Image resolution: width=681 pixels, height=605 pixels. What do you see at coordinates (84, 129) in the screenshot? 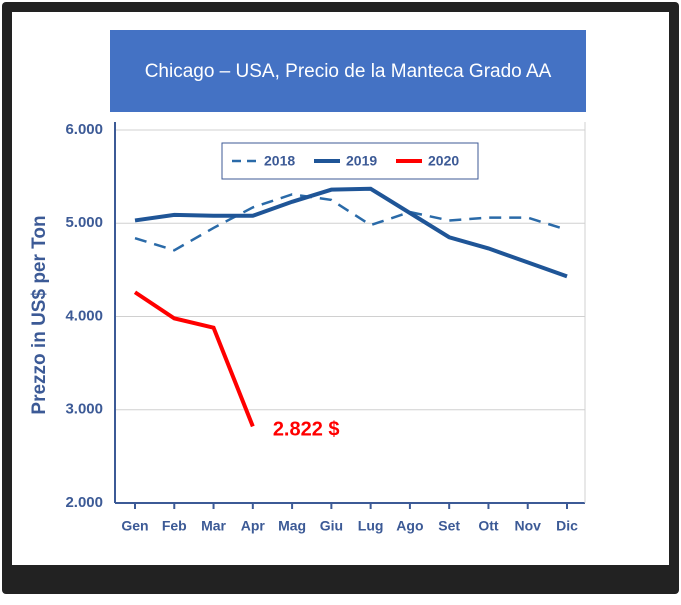
I see `y-tick-label: 6.000` at bounding box center [84, 129].